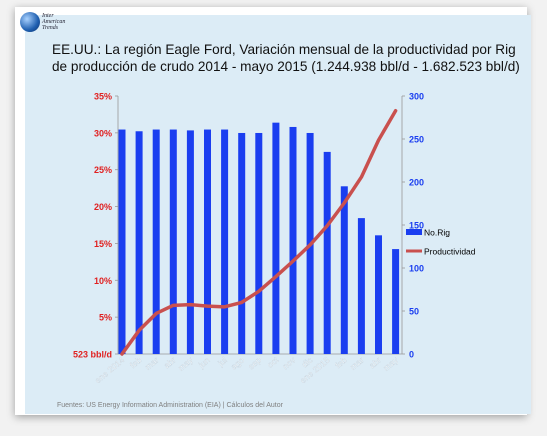  What do you see at coordinates (416, 226) in the screenshot?
I see `right-axis-tick-label: 150` at bounding box center [416, 226].